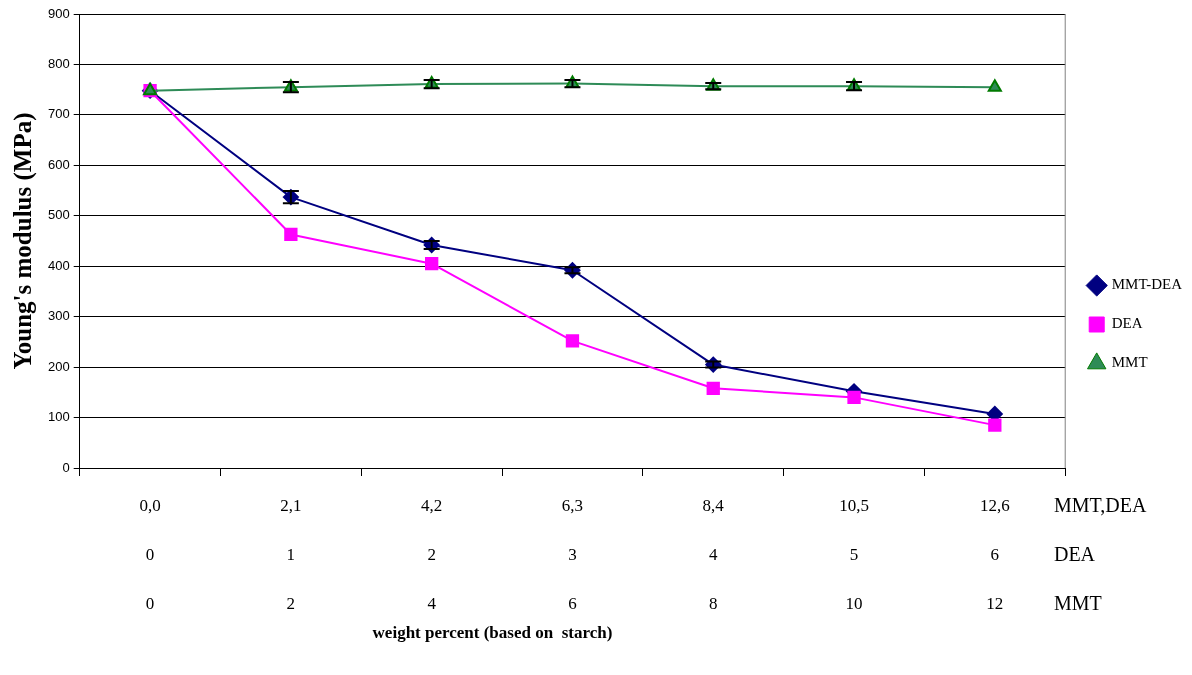 The width and height of the screenshot is (1192, 675). What do you see at coordinates (432, 554) in the screenshot?
I see `category-label: 4,2 2 4` at bounding box center [432, 554].